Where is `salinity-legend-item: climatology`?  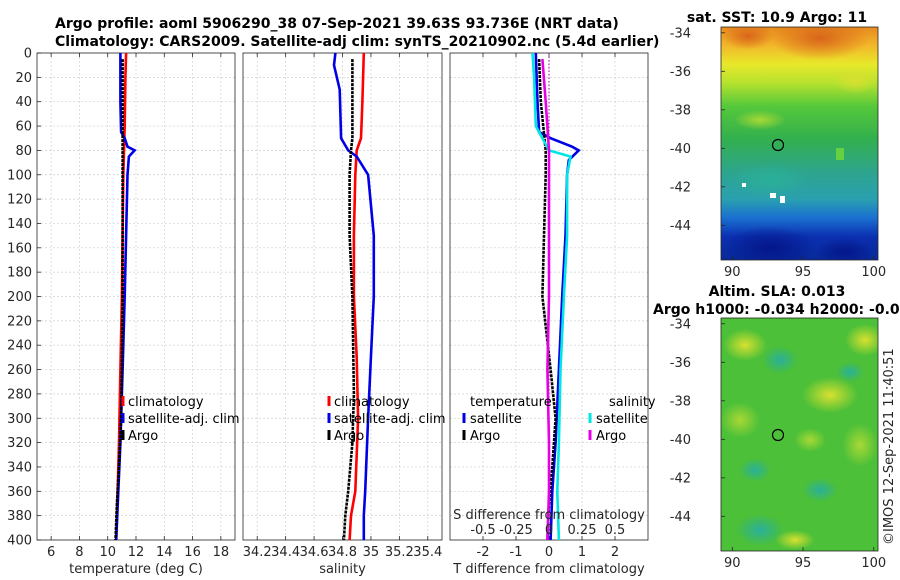 salinity-legend-item: climatology is located at coordinates (372, 402).